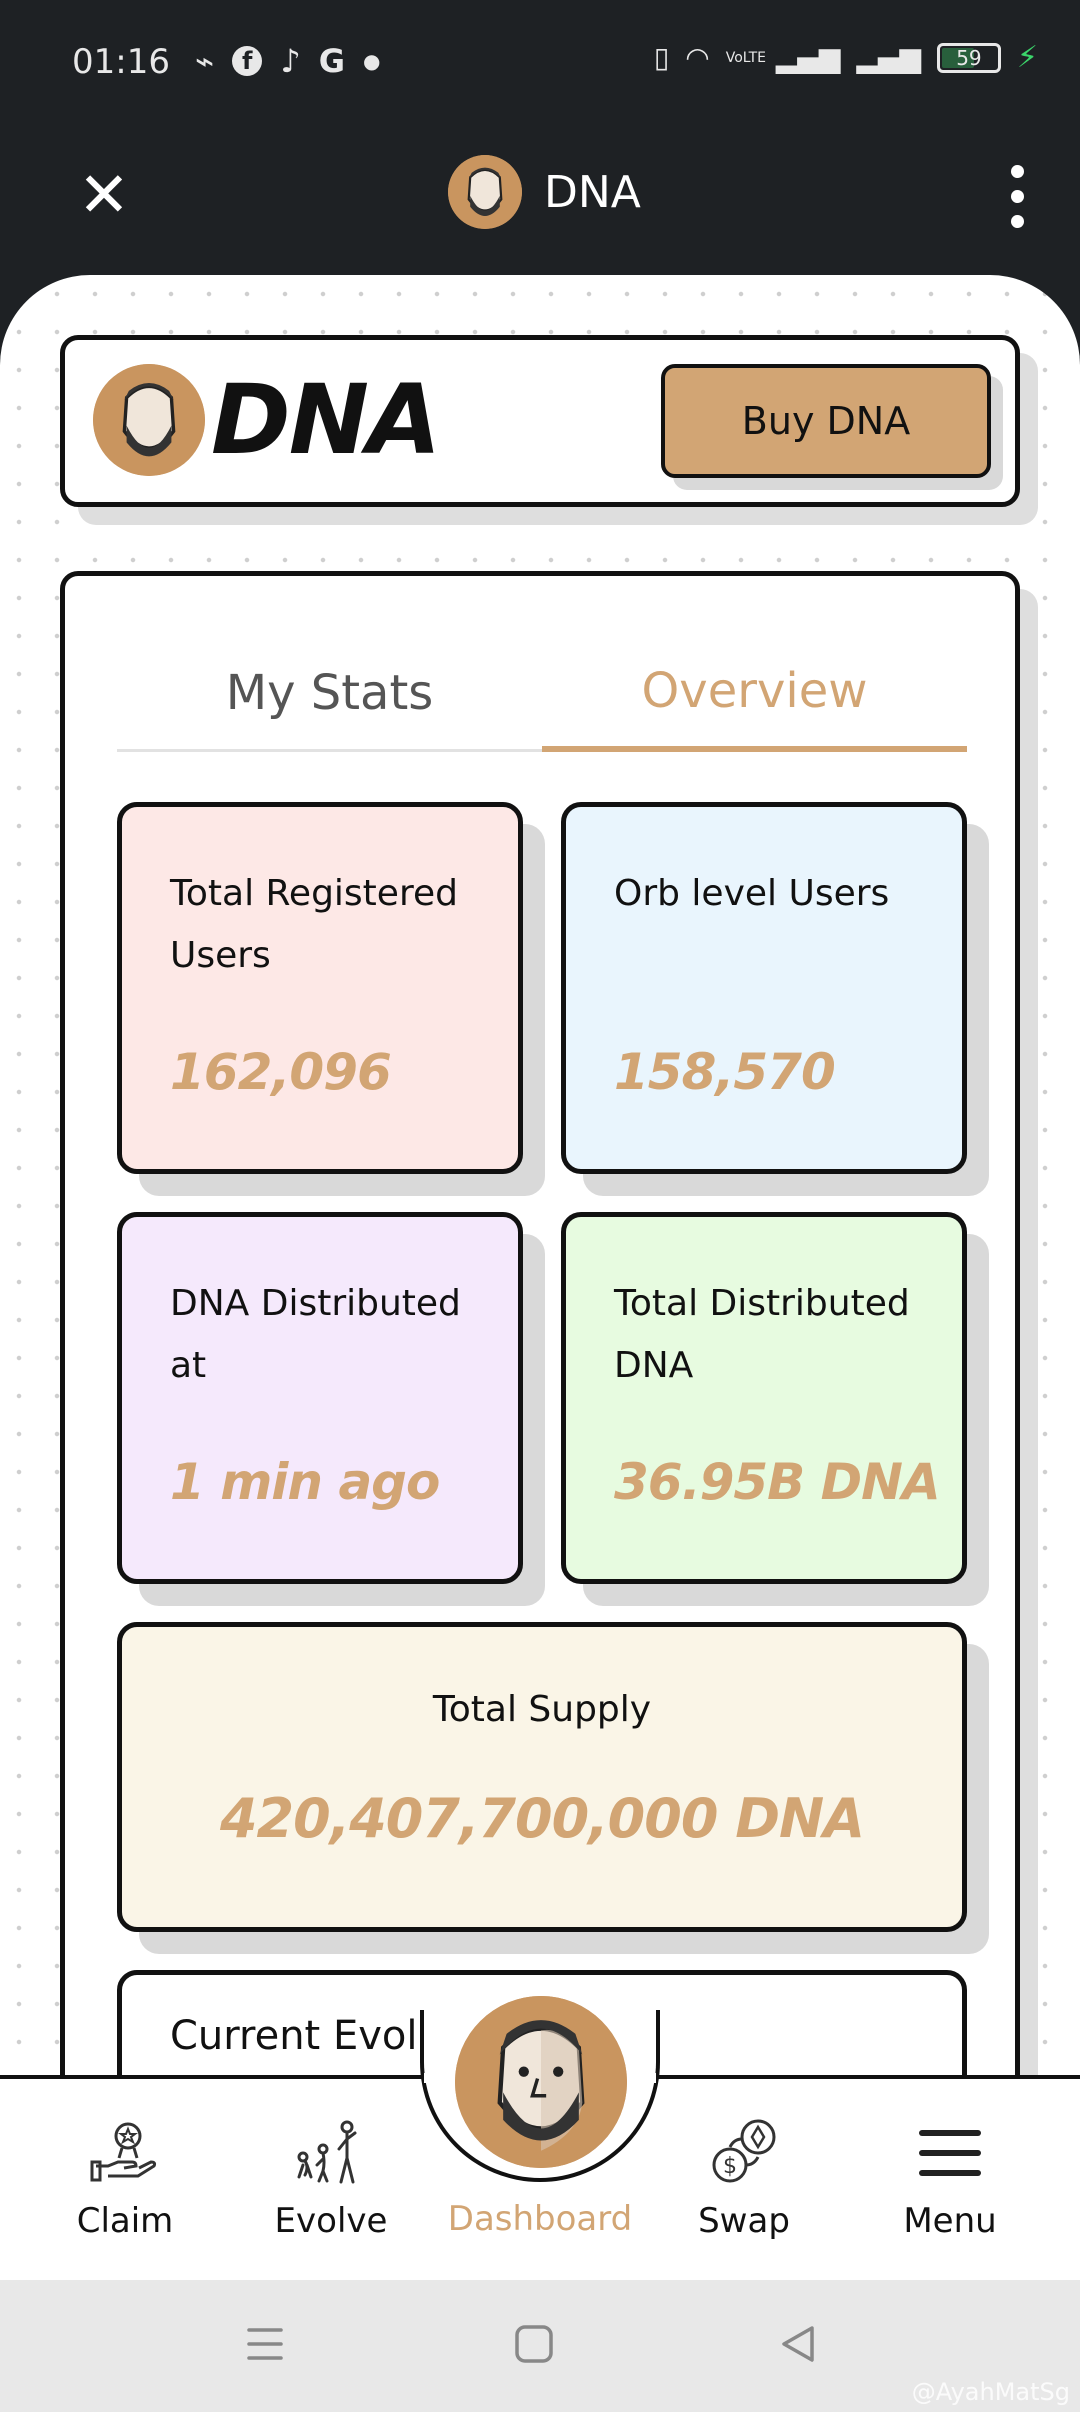  Describe the element at coordinates (777, 1482) in the screenshot. I see `stat-value: 36.95B DNA` at that location.